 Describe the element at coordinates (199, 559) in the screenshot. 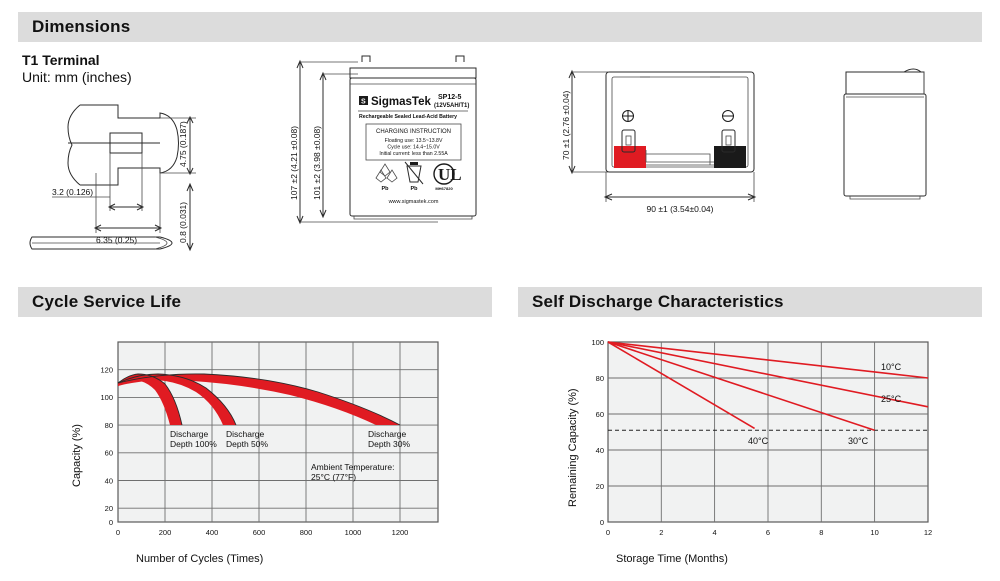

I see `cycle-x-axis-label: Number of Cycles (Times)` at that location.